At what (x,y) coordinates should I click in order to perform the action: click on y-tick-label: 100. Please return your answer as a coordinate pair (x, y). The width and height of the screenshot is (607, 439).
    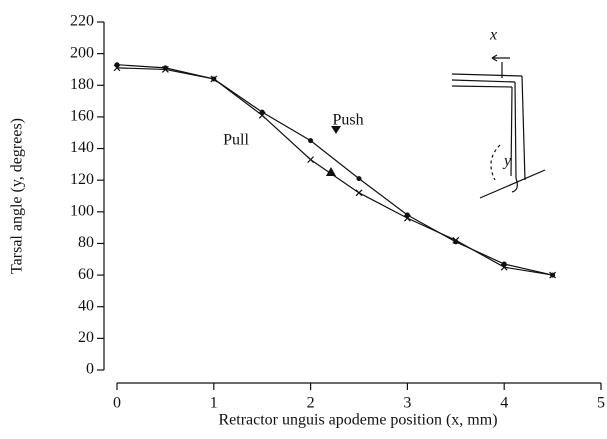
    Looking at the image, I should click on (82, 210).